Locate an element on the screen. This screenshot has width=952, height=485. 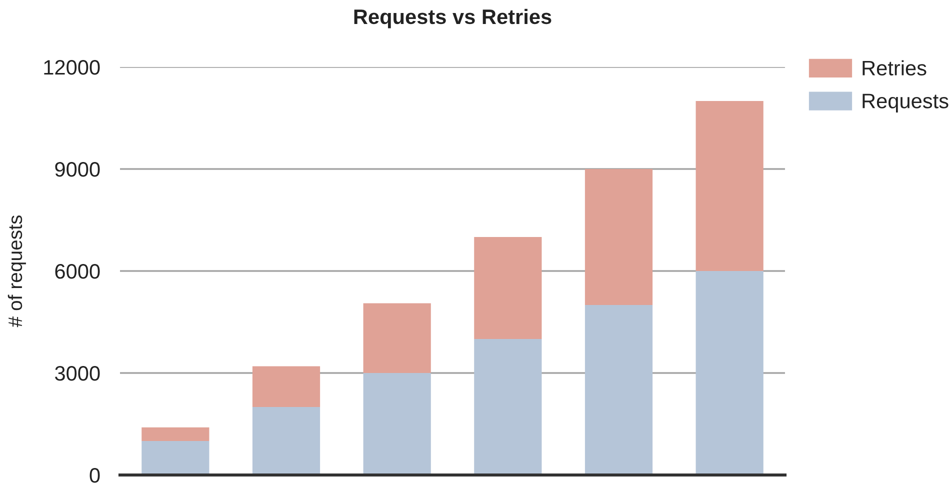
y-tick-label: 9000 is located at coordinates (77, 169).